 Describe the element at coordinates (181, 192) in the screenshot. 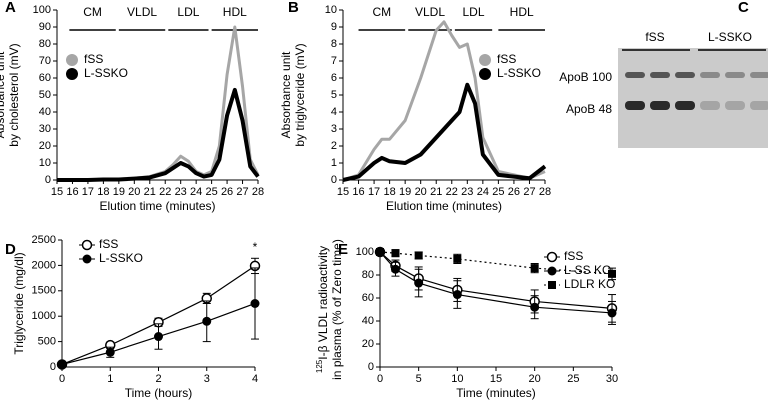

I see `x-tick-label: 23` at that location.